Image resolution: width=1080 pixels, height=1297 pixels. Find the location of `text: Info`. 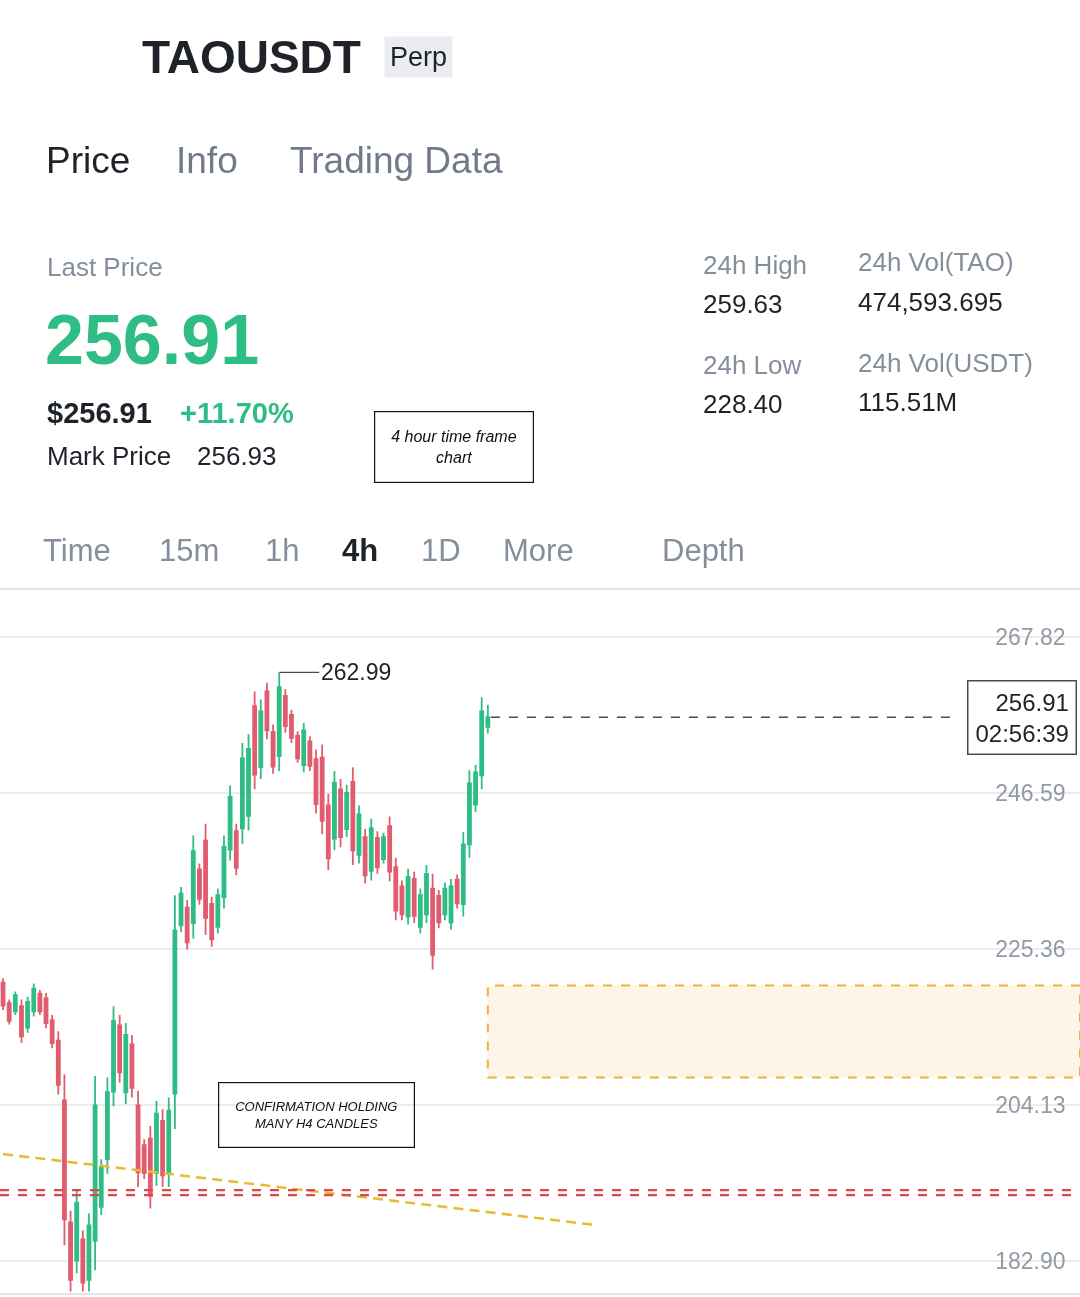

text: Info is located at coordinates (207, 160).